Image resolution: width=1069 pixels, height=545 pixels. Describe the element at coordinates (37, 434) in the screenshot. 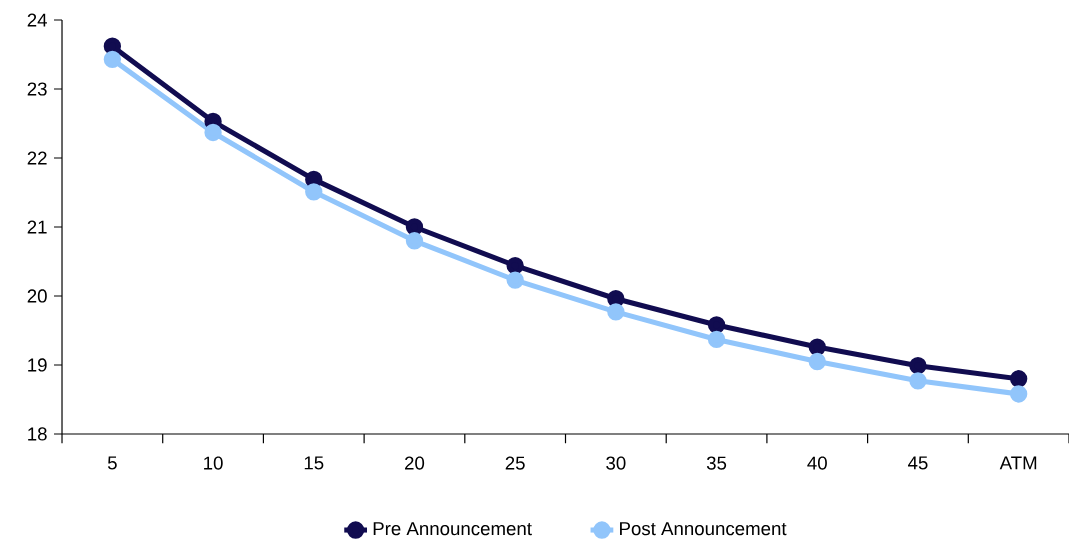

I see `y-tick-label: 18` at that location.